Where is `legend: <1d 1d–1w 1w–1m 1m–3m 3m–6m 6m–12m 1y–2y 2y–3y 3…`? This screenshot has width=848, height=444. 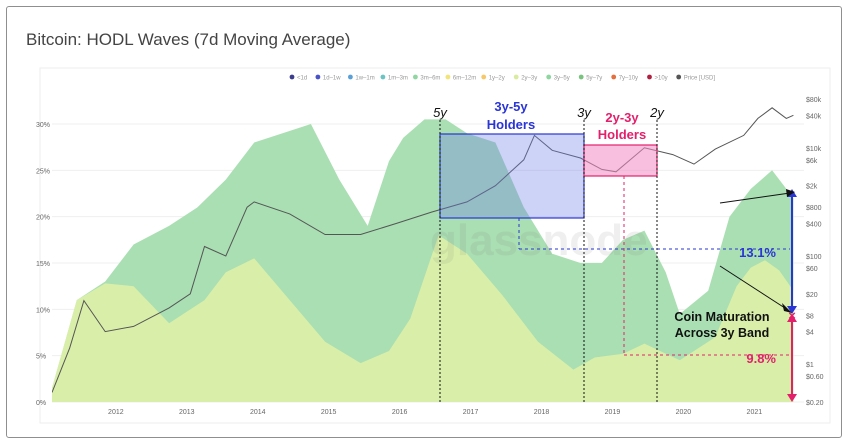
legend: <1d 1d–1w 1w–1m 1m–3m 3m–6m 6m–12m 1y–2y 2y–3y 3… is located at coordinates (502, 78).